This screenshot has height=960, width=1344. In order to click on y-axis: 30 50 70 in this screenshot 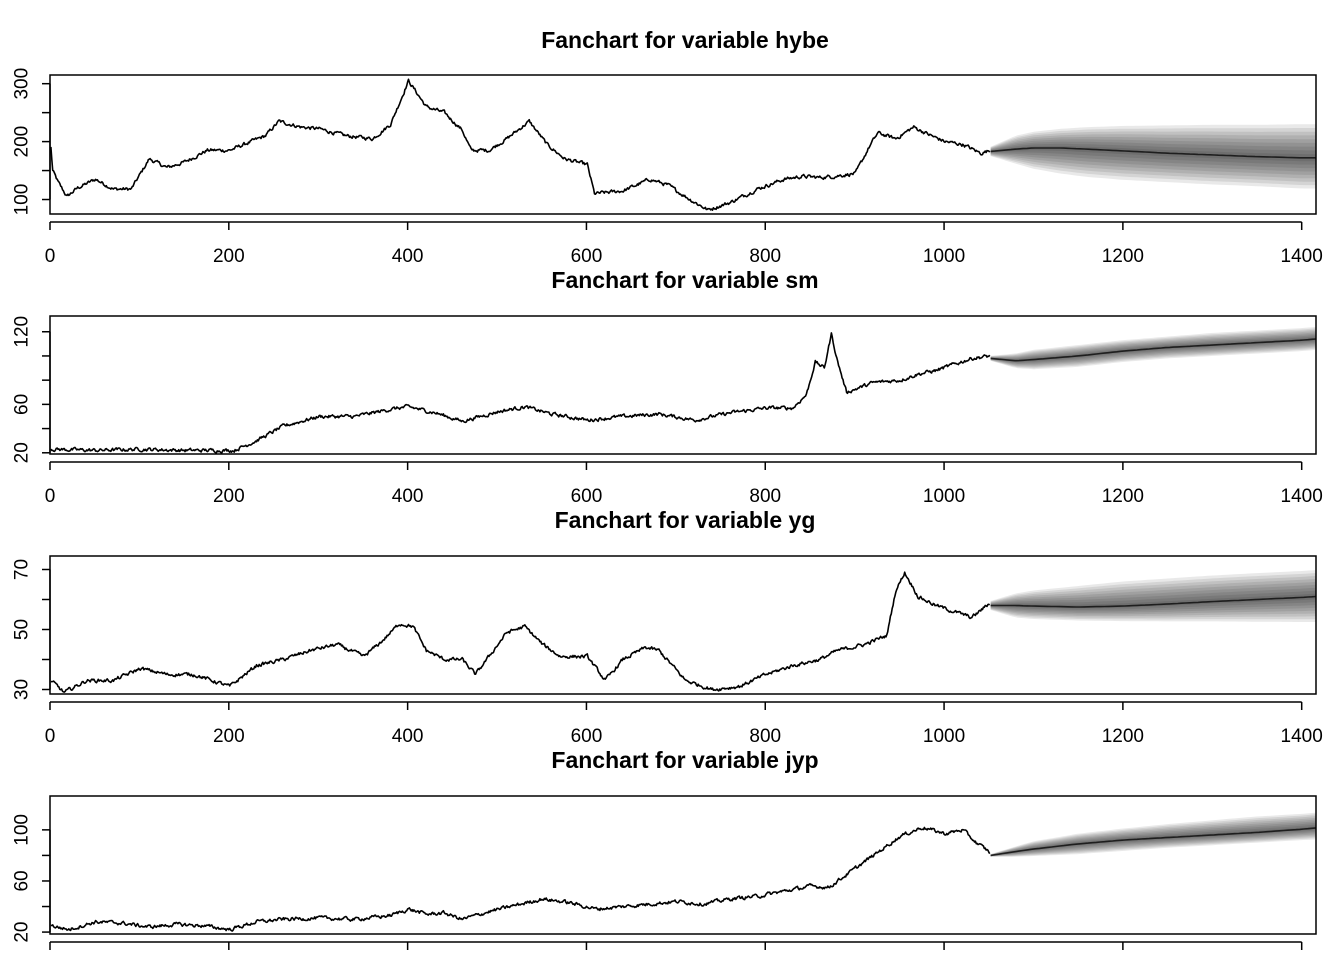, I will do `click(31, 629)`.